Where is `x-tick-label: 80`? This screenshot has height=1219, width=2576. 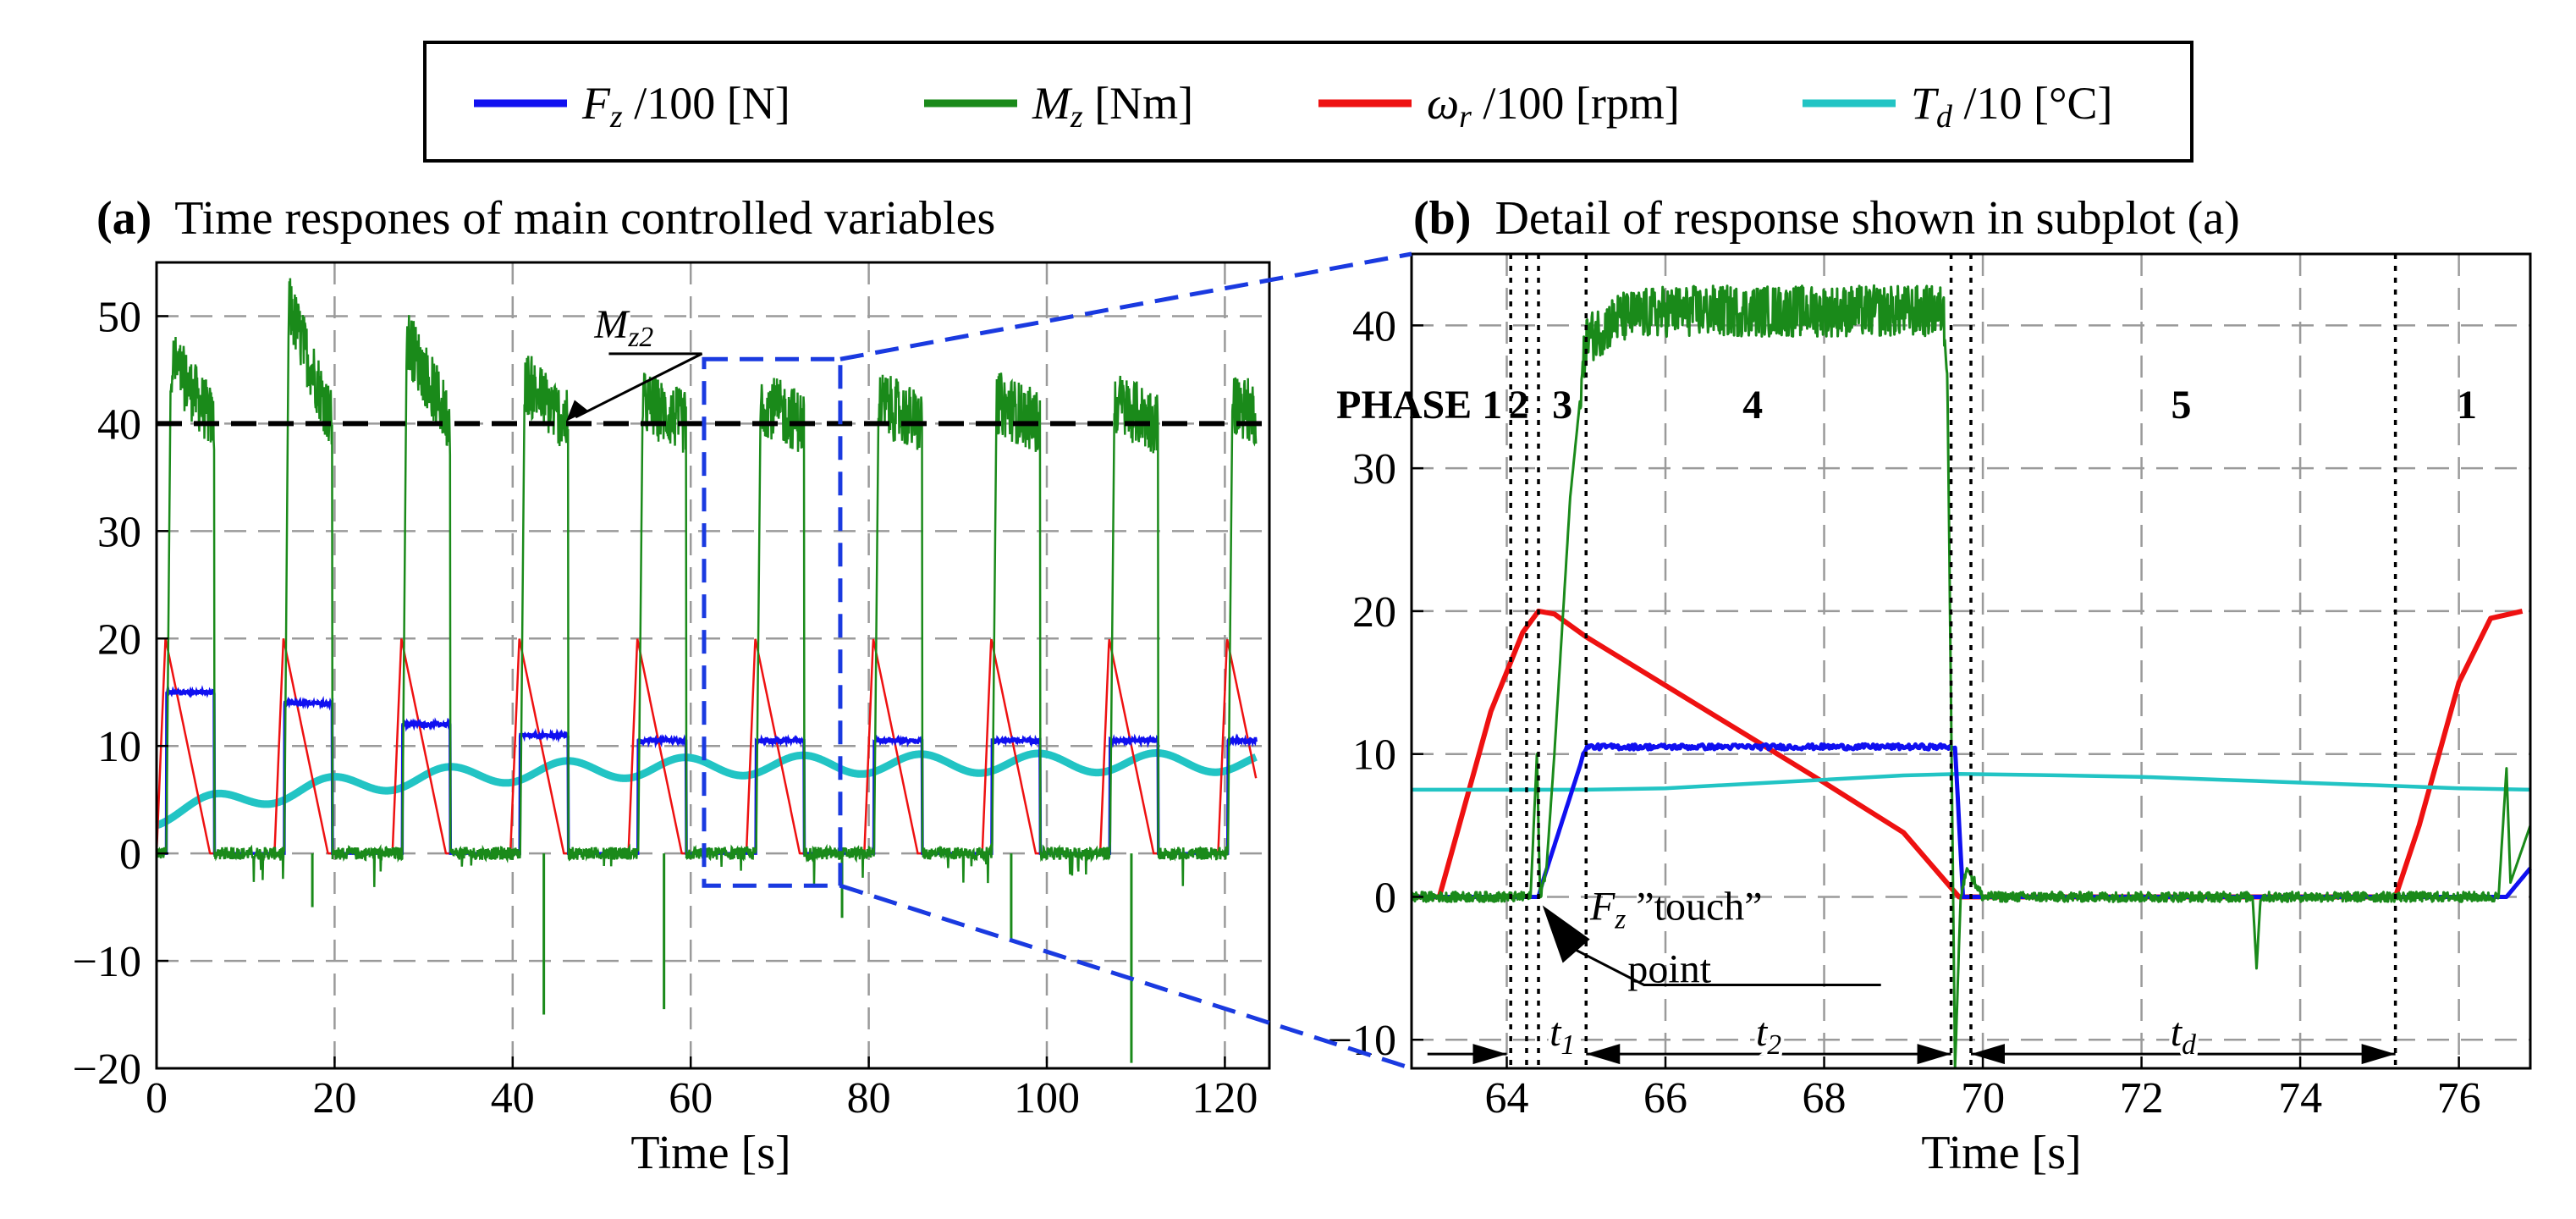 x-tick-label: 80 is located at coordinates (869, 1098).